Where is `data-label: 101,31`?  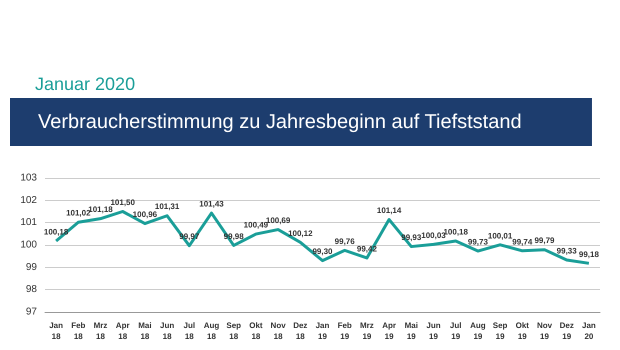 data-label: 101,31 is located at coordinates (167, 207).